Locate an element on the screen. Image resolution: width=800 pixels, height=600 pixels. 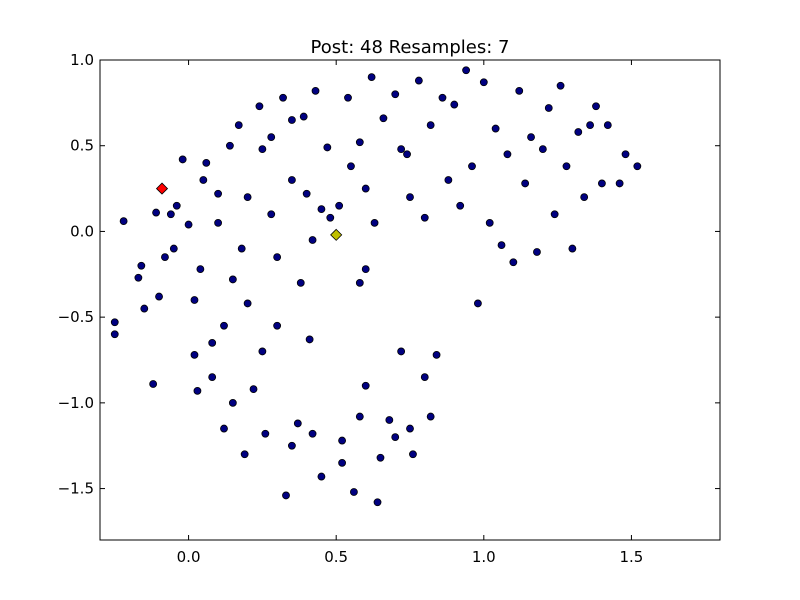
yellow-diamond-marker is located at coordinates (336, 234).